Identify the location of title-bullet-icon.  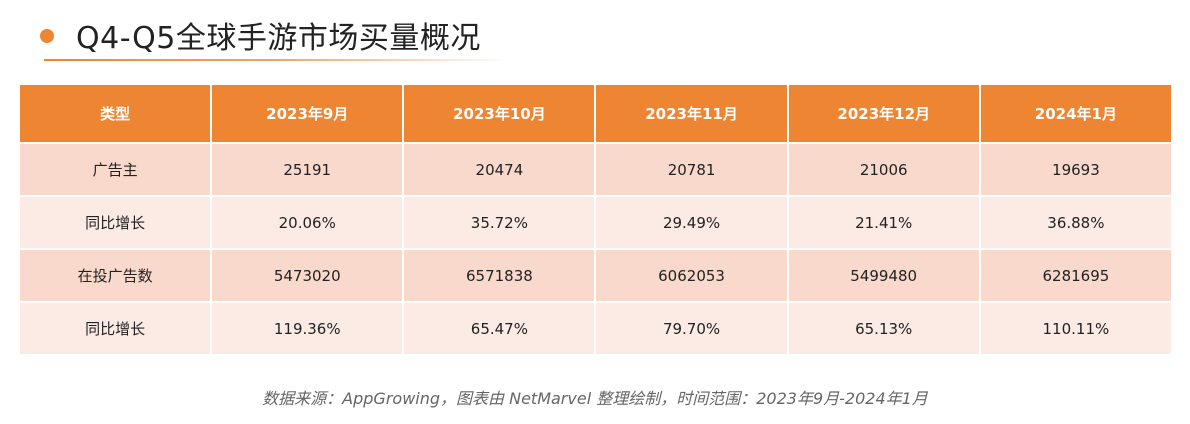
(47, 36).